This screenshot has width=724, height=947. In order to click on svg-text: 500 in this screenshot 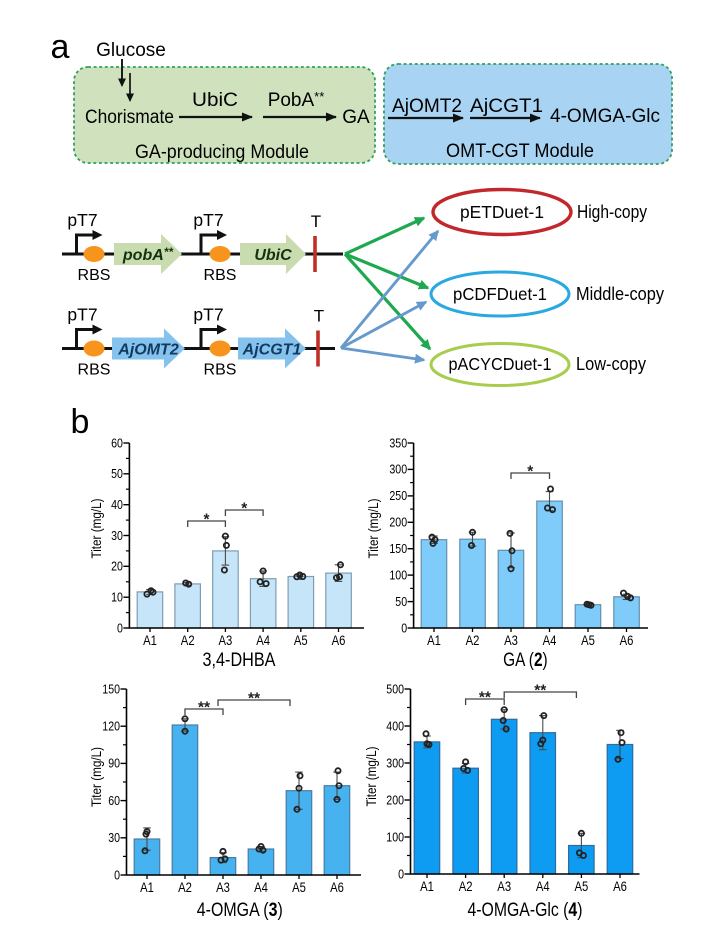, I will do `click(395, 689)`.